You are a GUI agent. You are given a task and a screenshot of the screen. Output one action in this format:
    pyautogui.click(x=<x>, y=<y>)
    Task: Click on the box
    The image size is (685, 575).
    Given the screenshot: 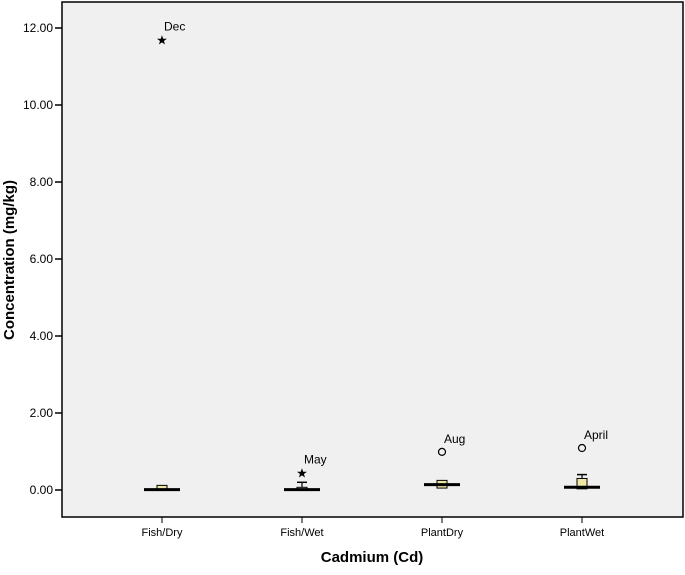 What is the action you would take?
    pyautogui.click(x=582, y=483)
    